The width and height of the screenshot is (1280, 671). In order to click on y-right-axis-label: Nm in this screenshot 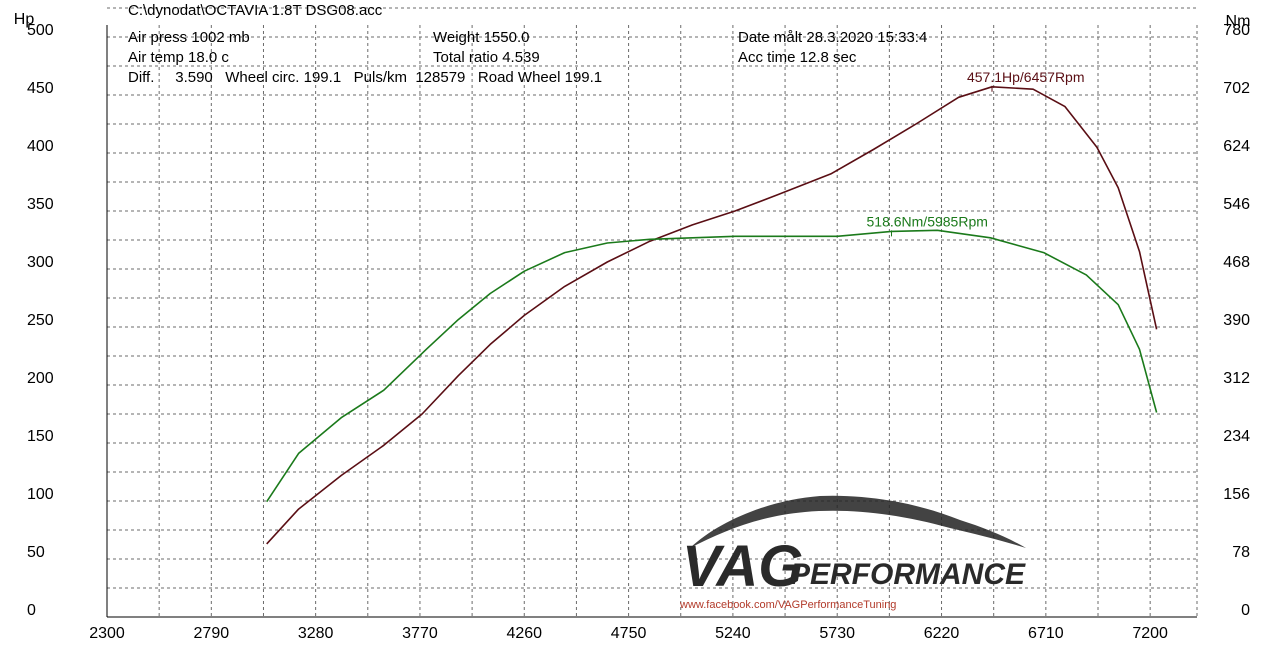, I will do `click(1238, 21)`.